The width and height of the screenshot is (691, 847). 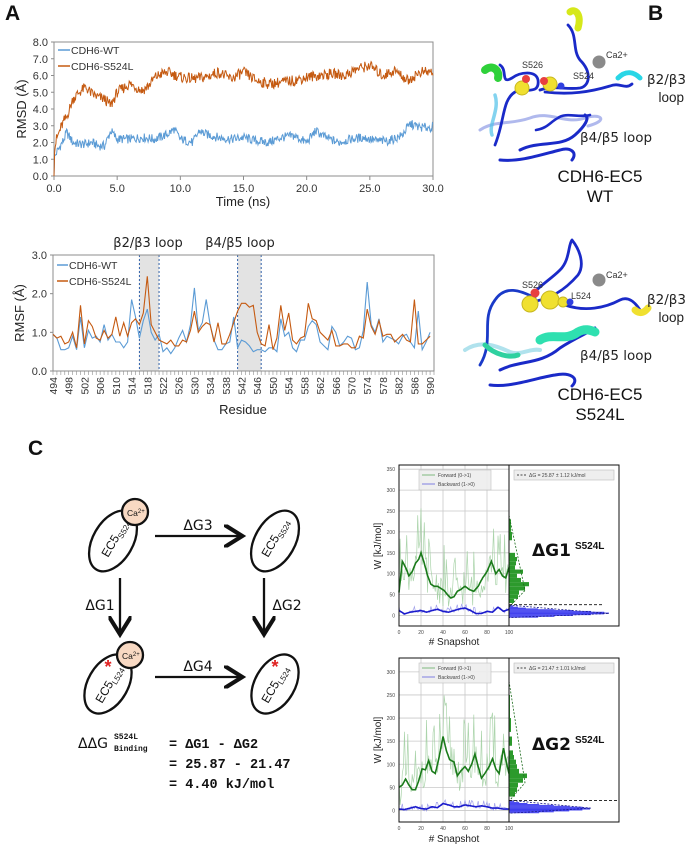 I want to click on label-ion-wt: Ca2+, so click(x=617, y=55).